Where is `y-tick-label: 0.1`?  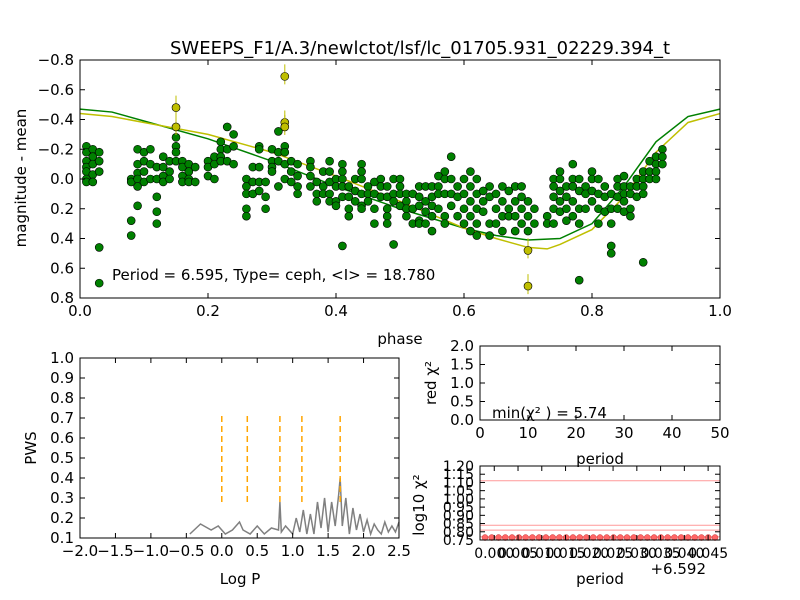 y-tick-label: 0.1 is located at coordinates (62, 538).